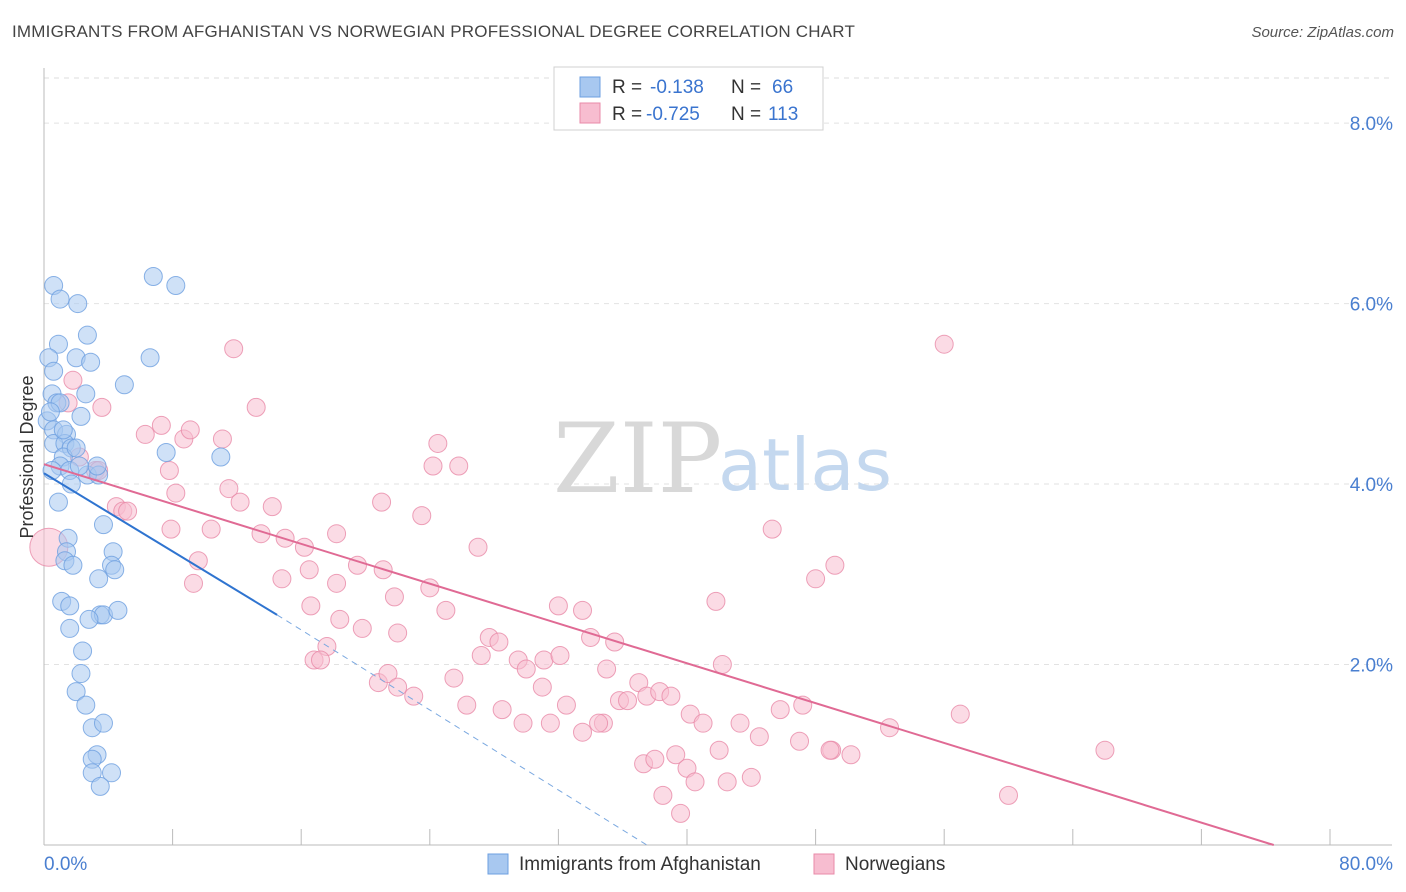  Describe the element at coordinates (824, 864) in the screenshot. I see `bottom-legend-swatch-norwegians` at that location.